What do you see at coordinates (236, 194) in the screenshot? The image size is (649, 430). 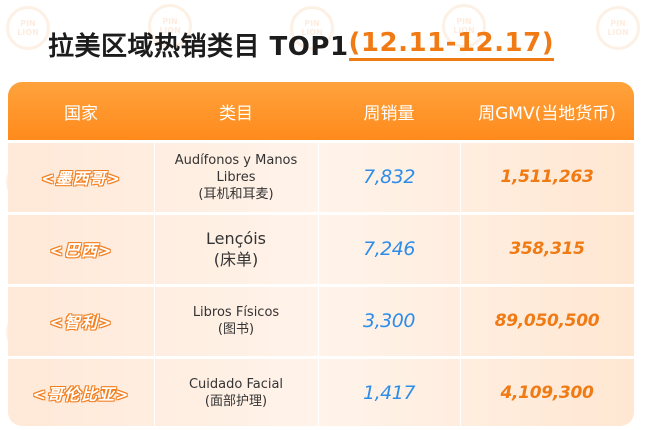 I see `category-line: (耳机和耳麦)` at bounding box center [236, 194].